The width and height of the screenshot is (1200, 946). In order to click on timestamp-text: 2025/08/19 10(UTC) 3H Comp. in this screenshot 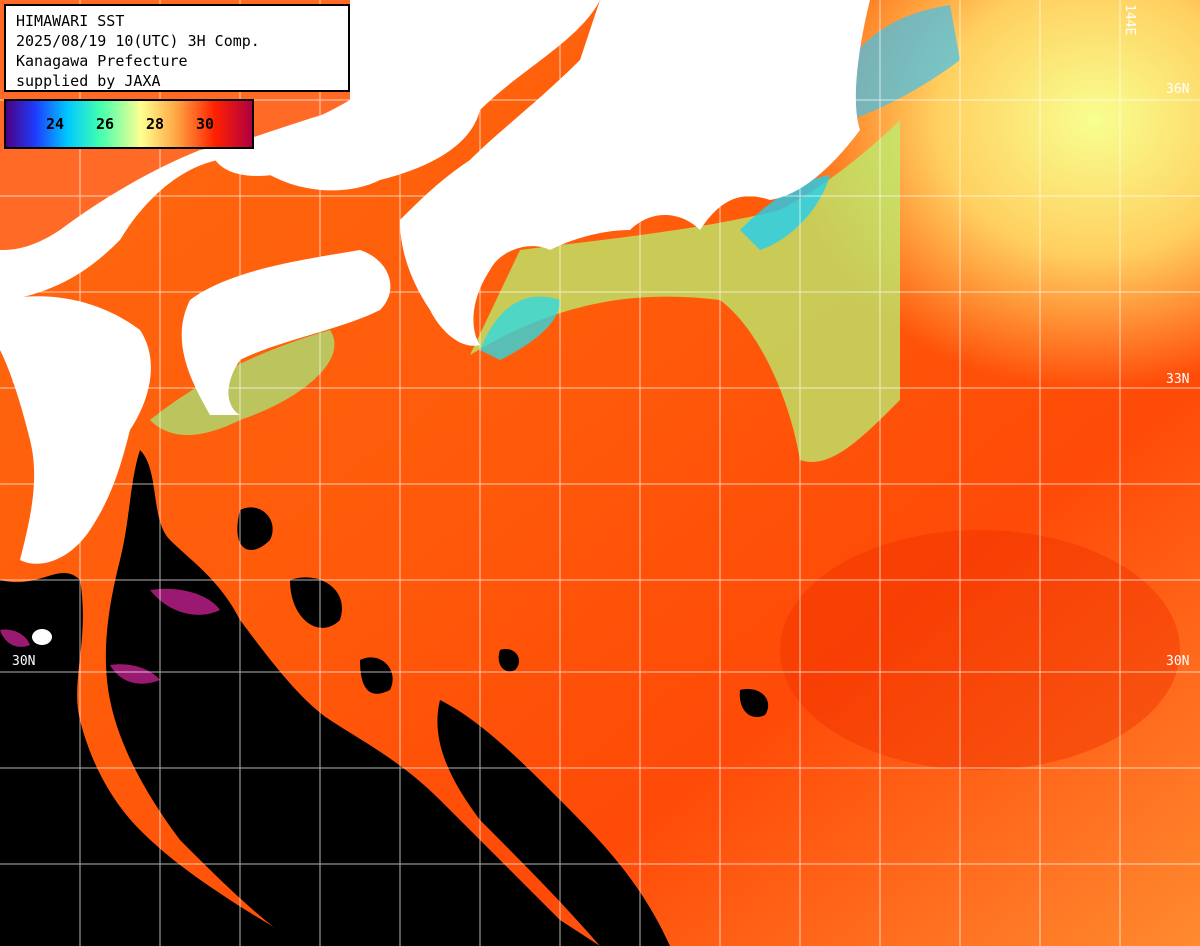, I will do `click(138, 41)`.